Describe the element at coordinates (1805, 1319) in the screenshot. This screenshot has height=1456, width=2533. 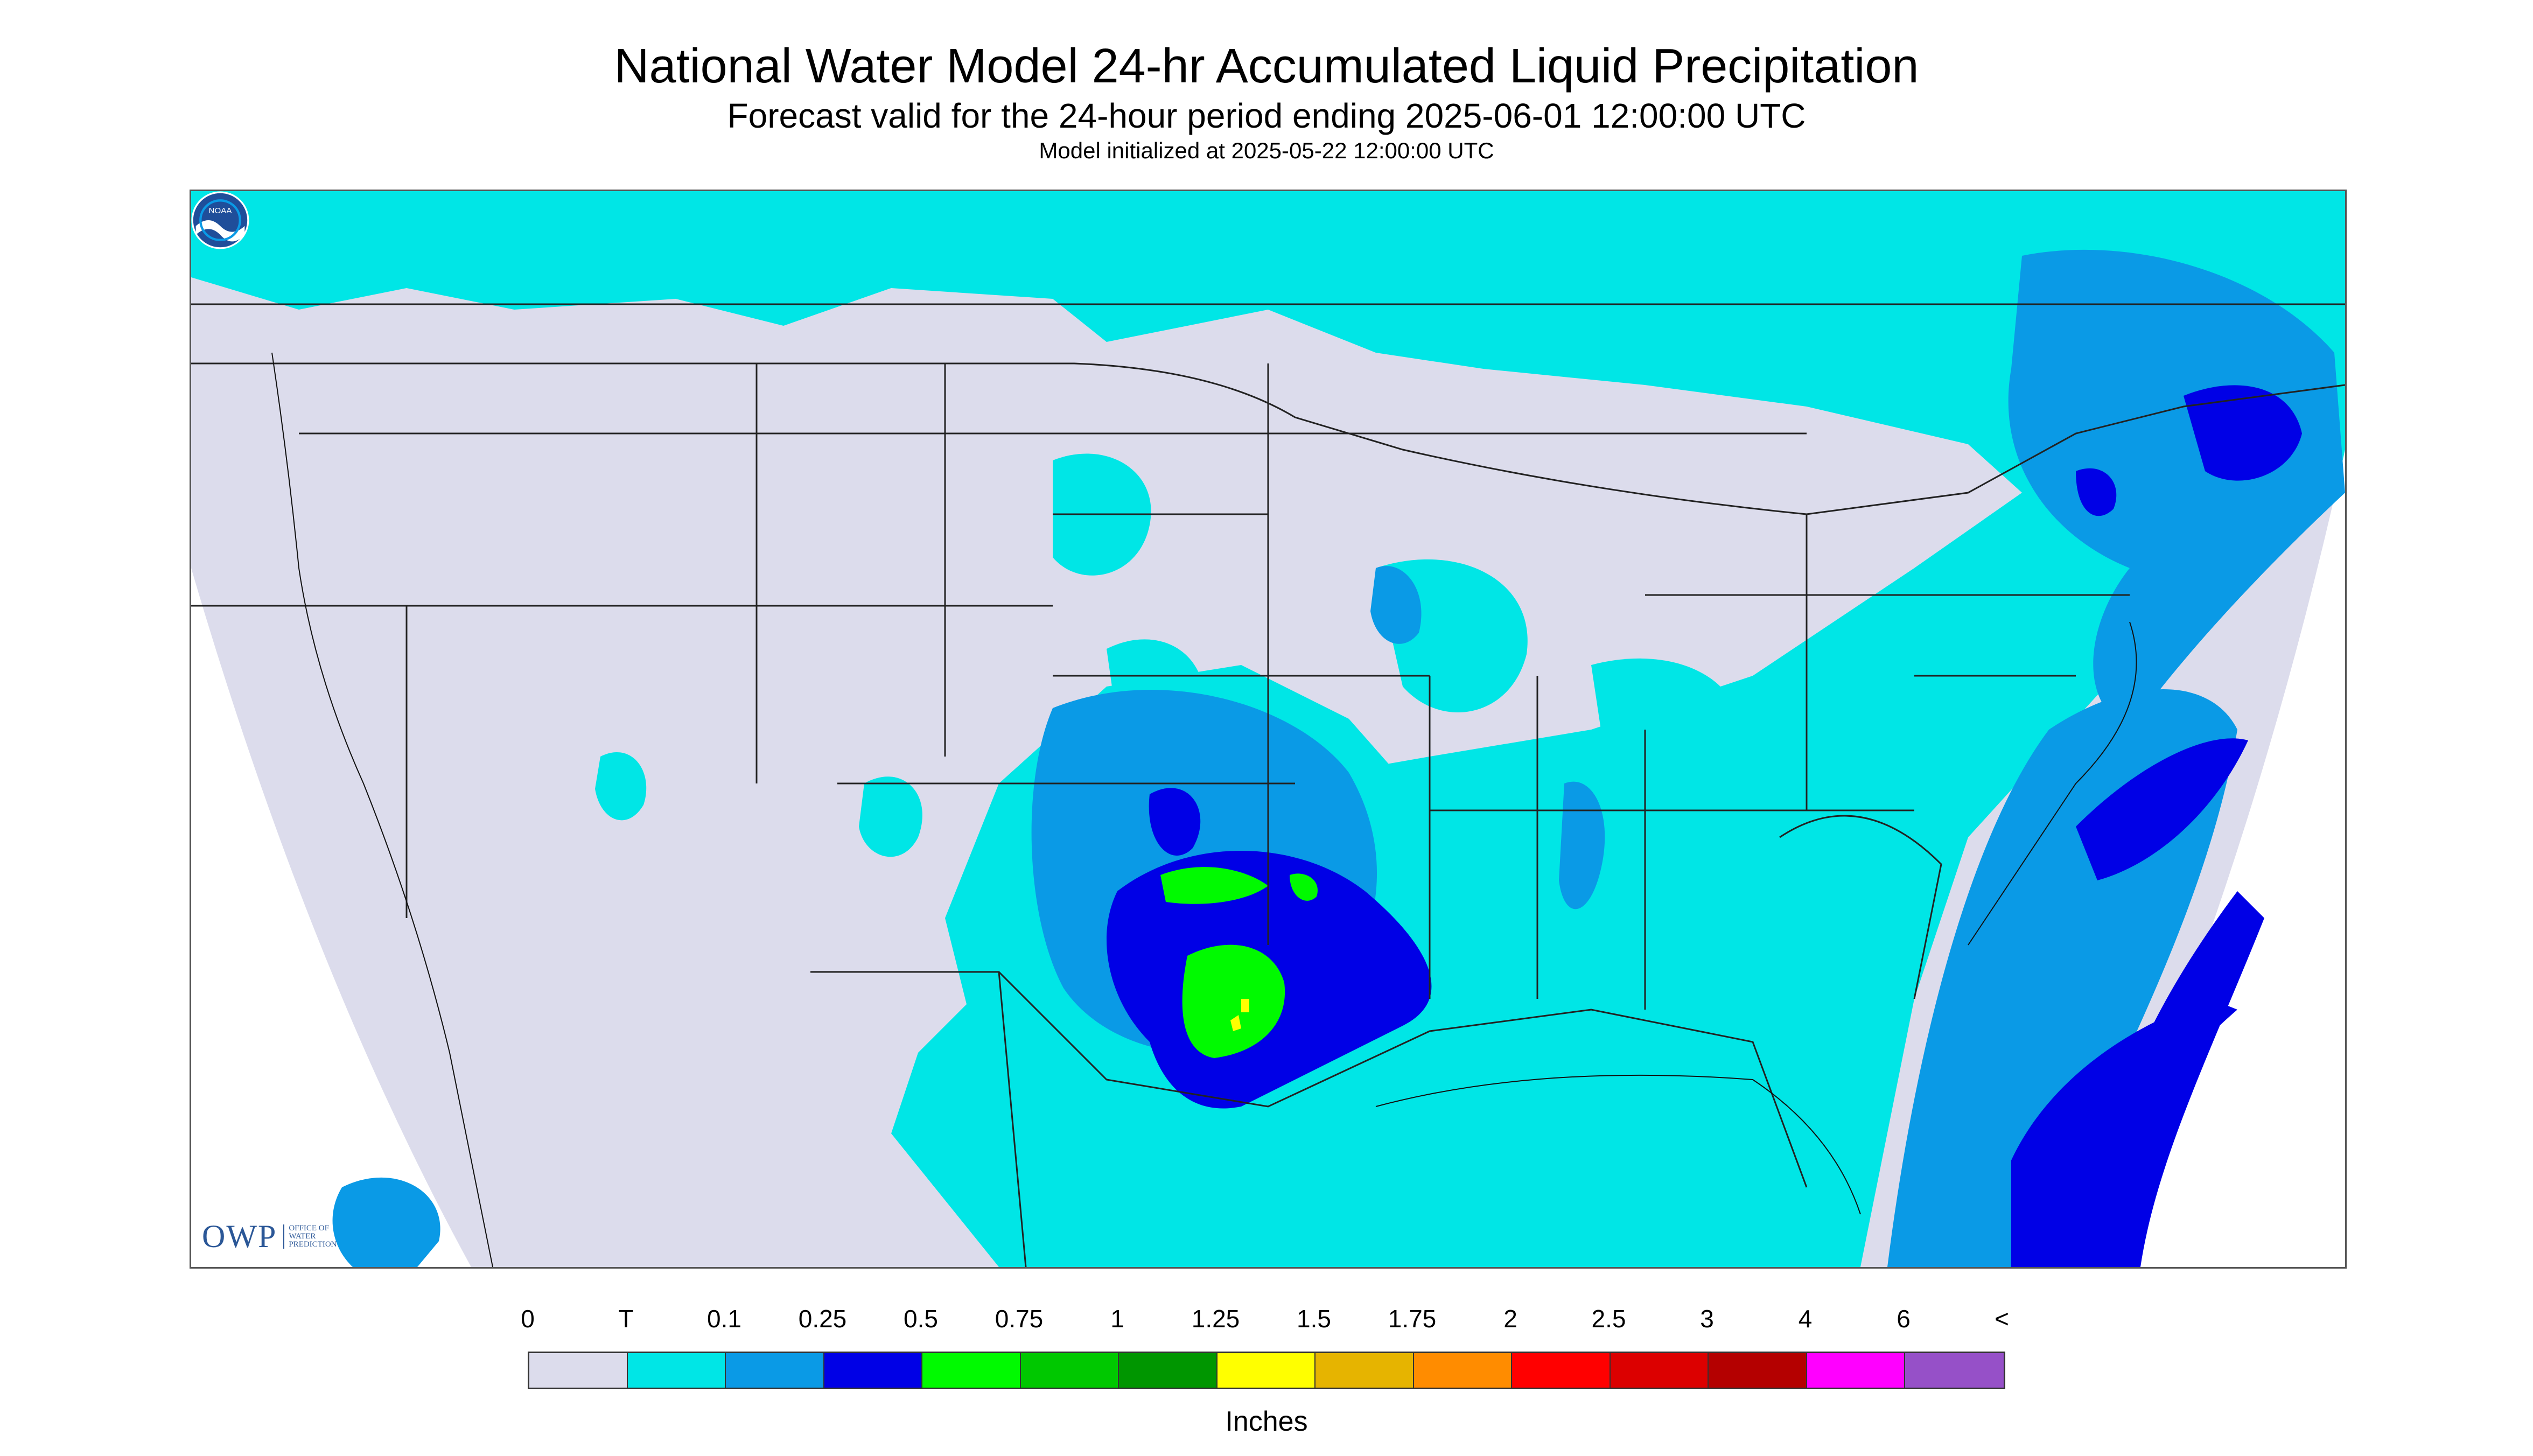
I see `legend-label: 4` at that location.